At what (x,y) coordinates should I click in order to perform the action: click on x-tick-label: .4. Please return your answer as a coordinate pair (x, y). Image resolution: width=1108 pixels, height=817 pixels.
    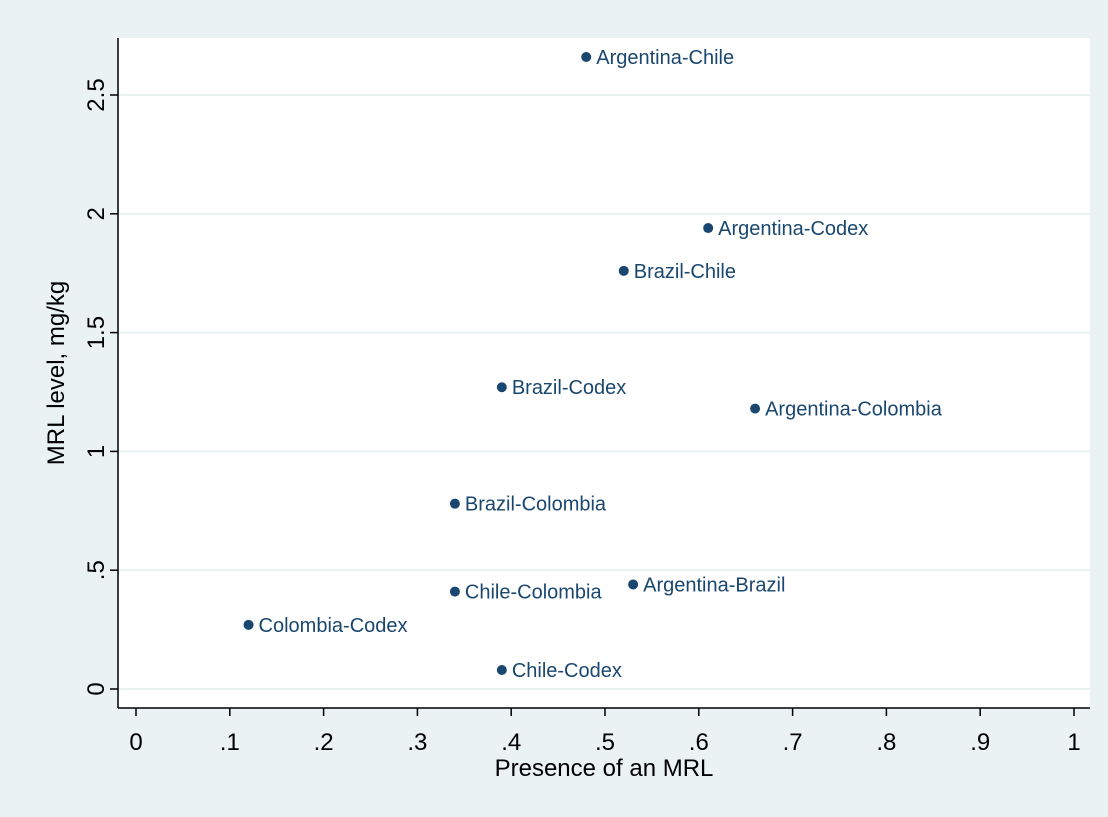
    Looking at the image, I should click on (511, 742).